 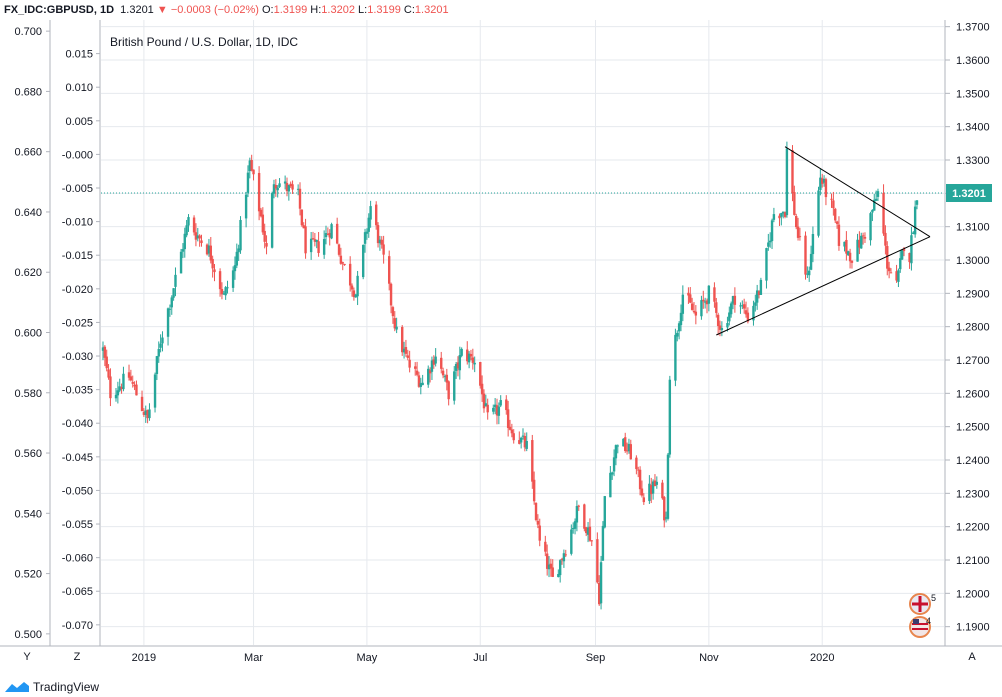 I want to click on right-tick-label: 1.2100, so click(x=973, y=561).